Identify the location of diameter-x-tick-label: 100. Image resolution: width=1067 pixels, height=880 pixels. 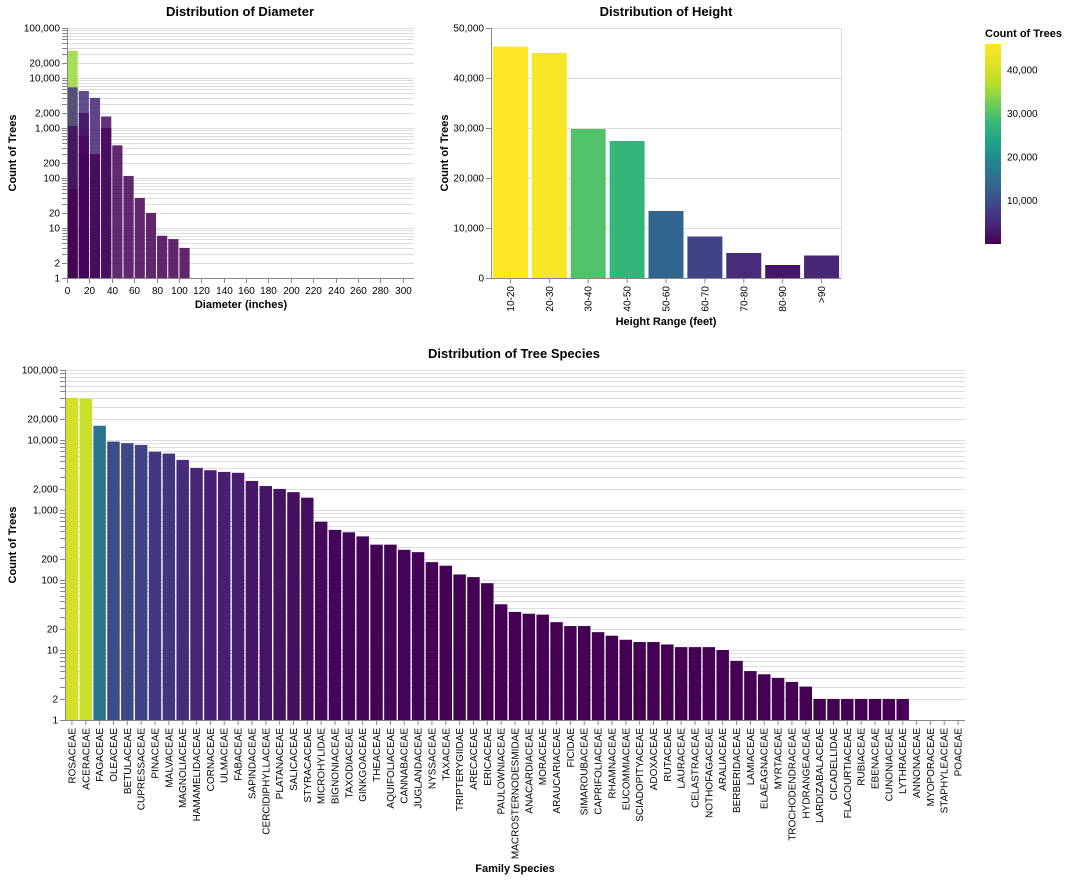
(179, 291).